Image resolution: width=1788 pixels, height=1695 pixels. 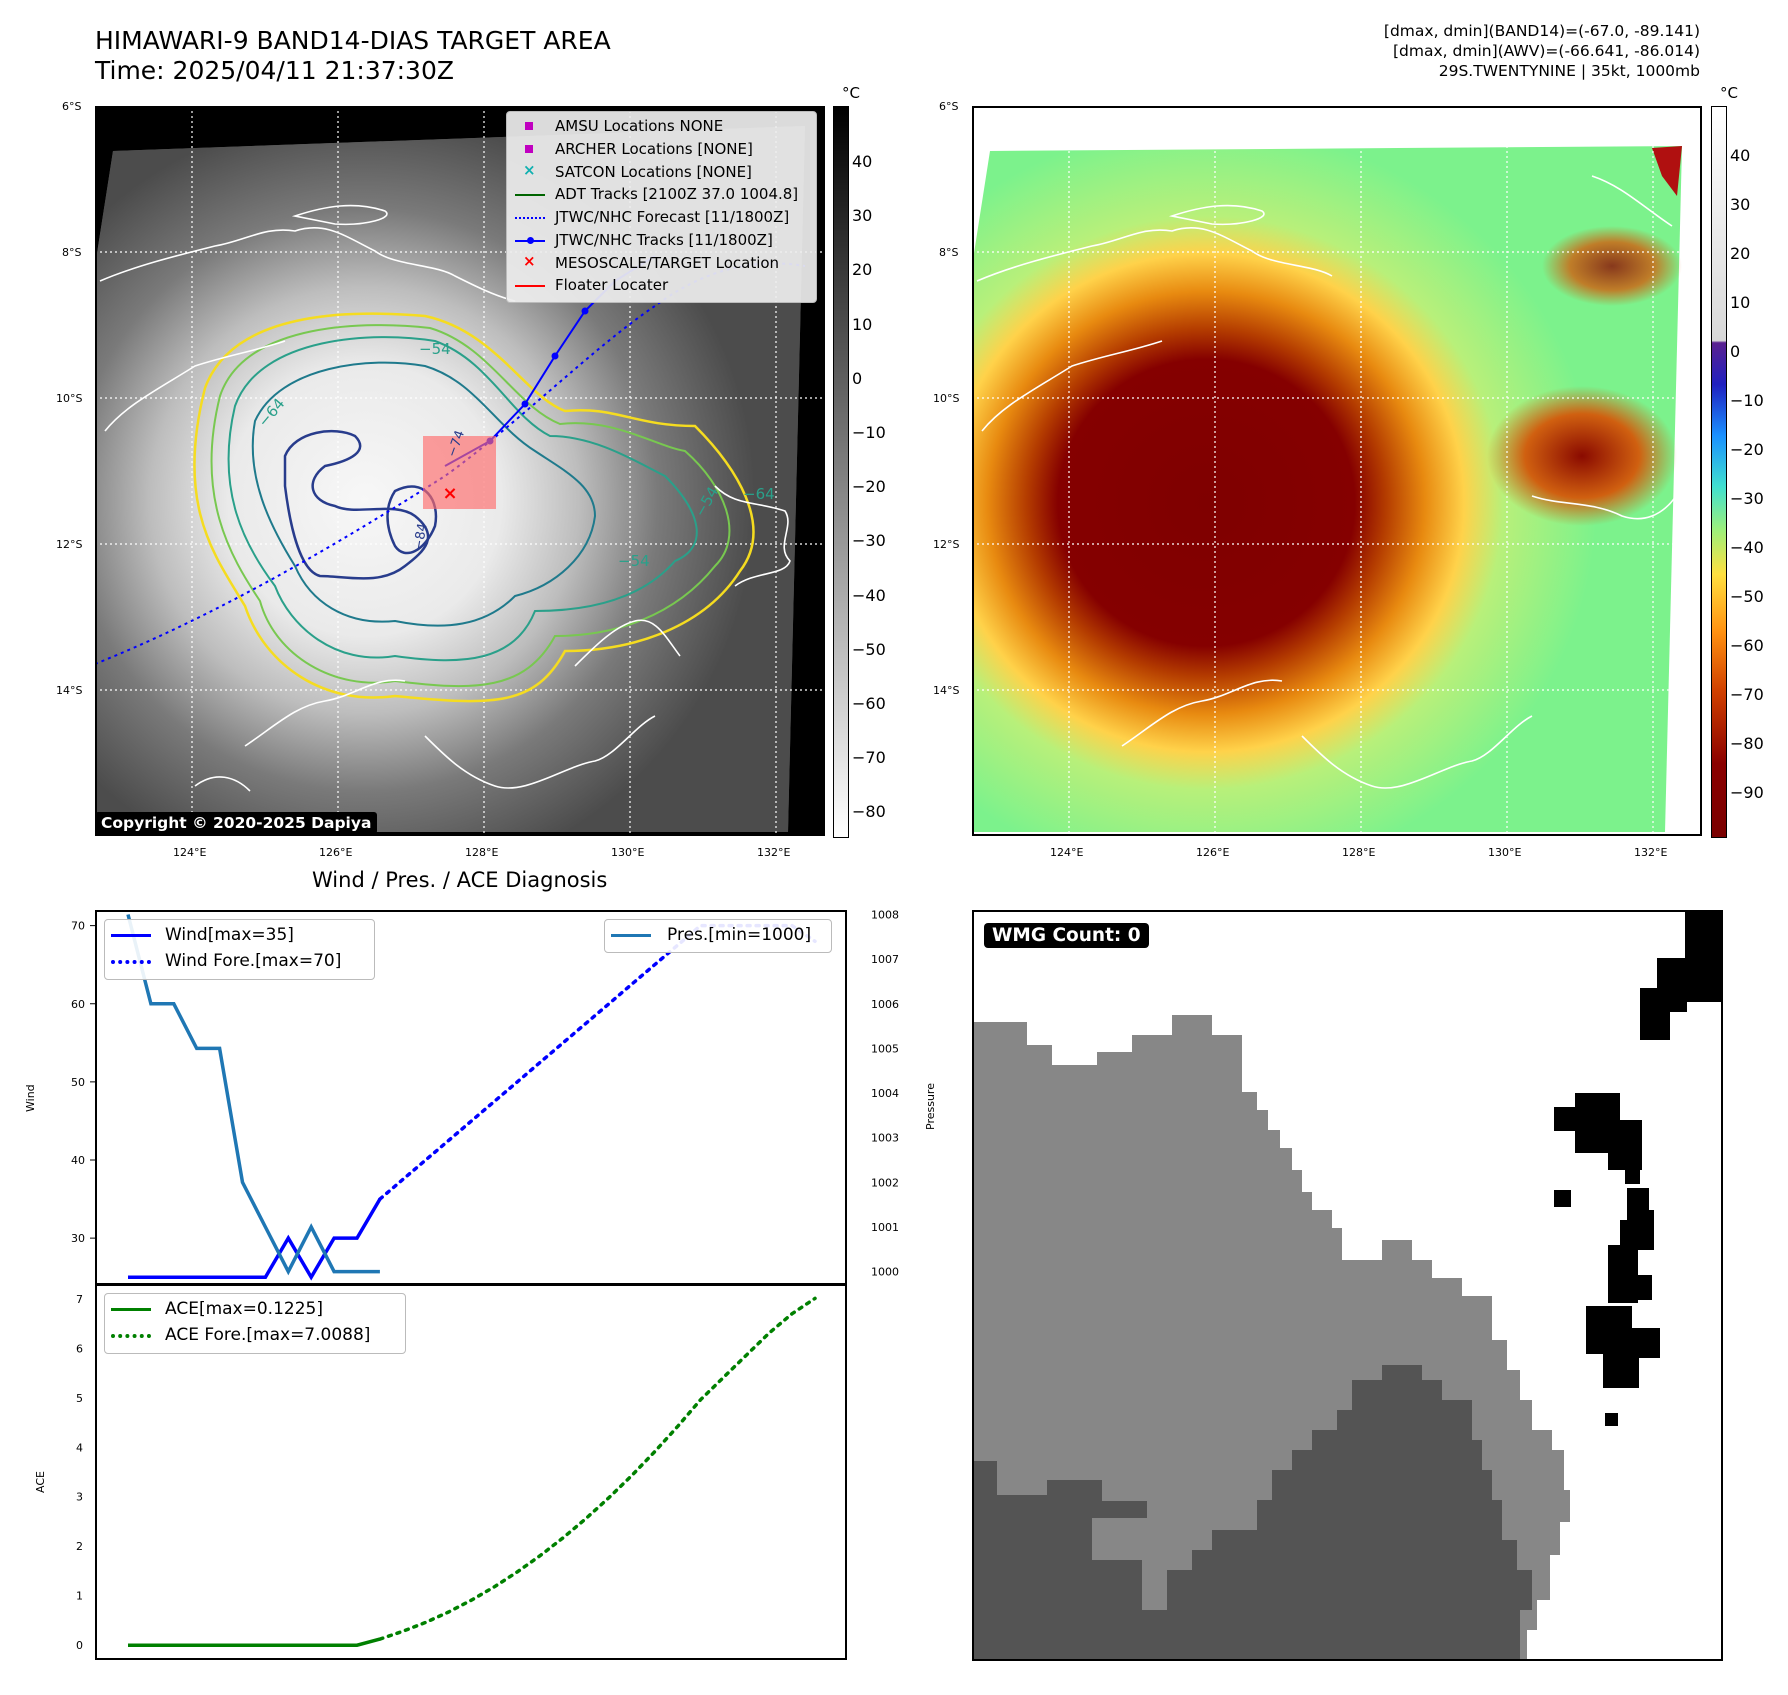 I want to click on ace-tick-label: 3, so click(x=79, y=1497).